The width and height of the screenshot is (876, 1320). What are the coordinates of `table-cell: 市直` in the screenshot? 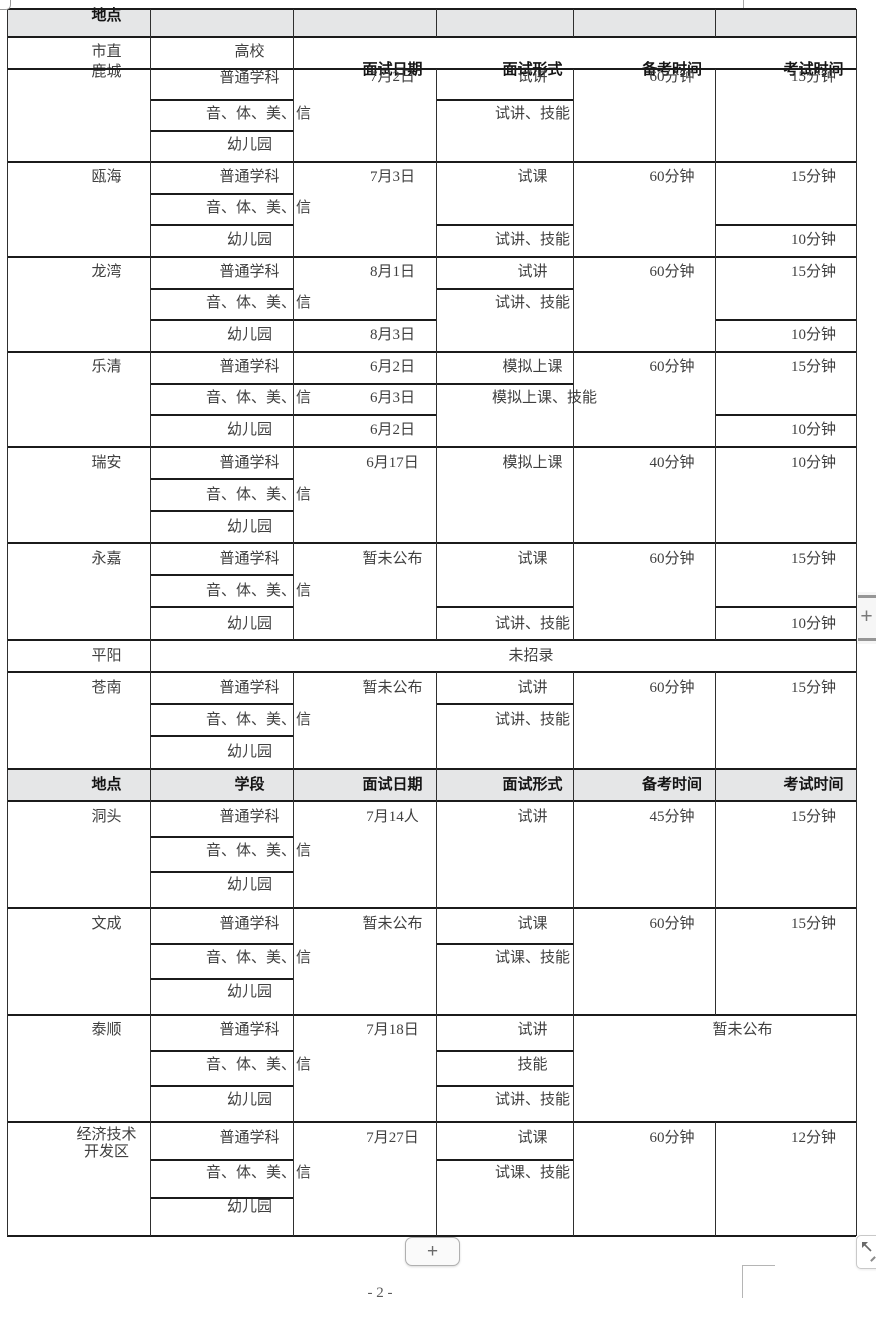 It's located at (106, 52).